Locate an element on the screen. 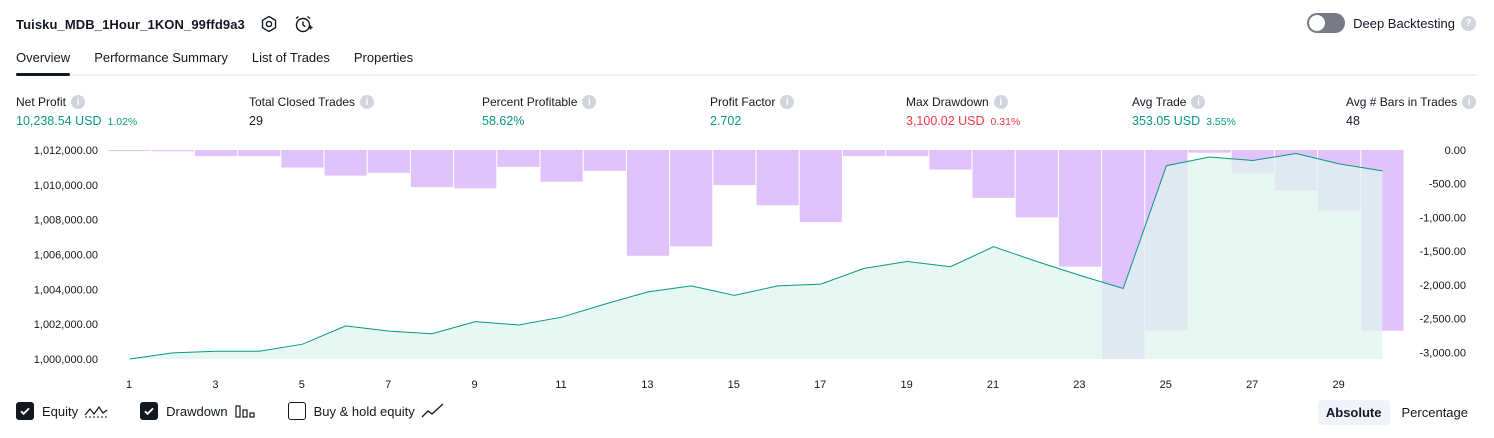  left-axis-tick: 1,002,000.00 is located at coordinates (66, 325).